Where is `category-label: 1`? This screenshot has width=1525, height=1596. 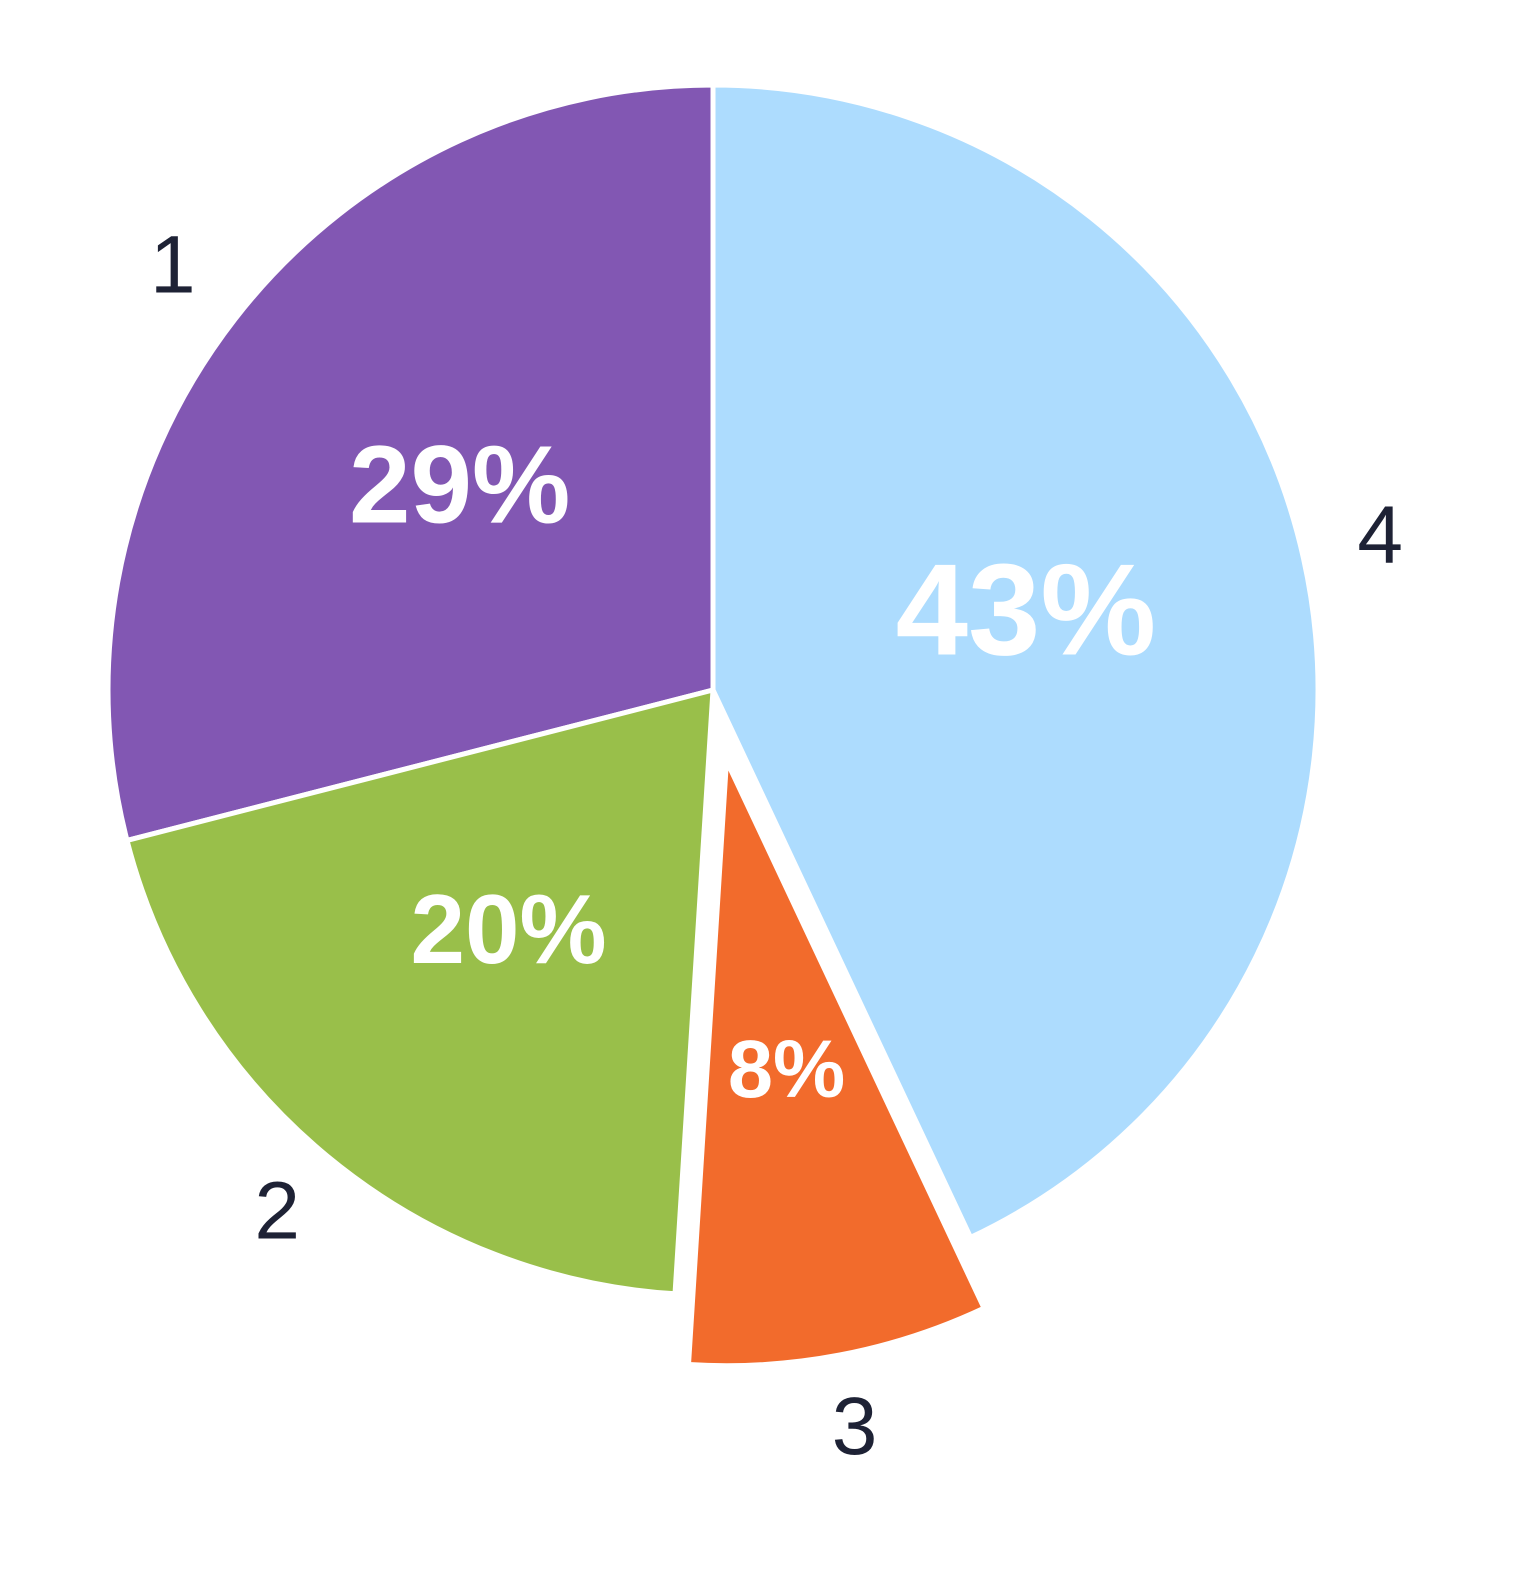
category-label: 1 is located at coordinates (173, 265).